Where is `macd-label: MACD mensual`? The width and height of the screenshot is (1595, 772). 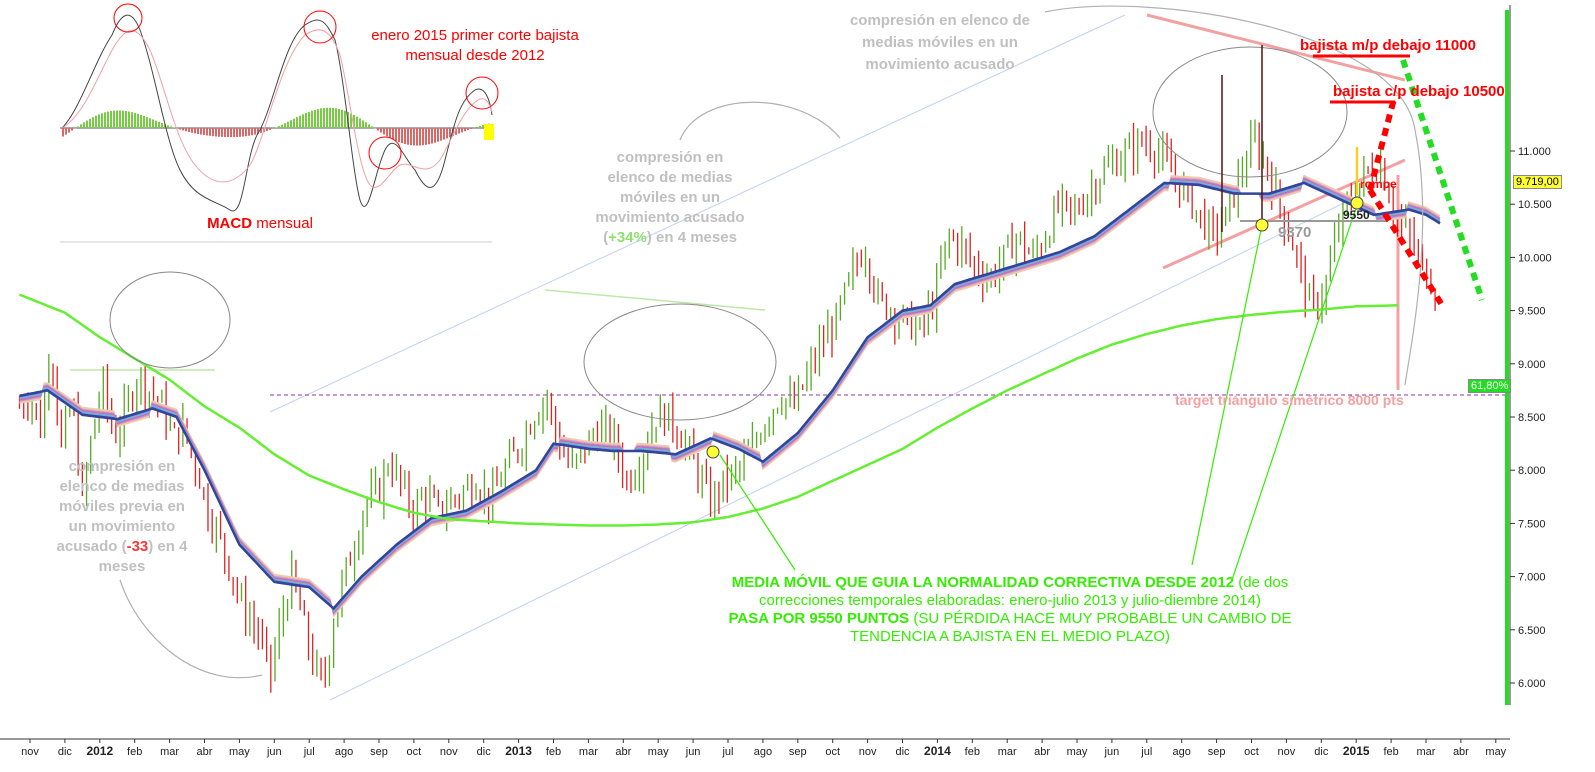
macd-label: MACD mensual is located at coordinates (260, 224).